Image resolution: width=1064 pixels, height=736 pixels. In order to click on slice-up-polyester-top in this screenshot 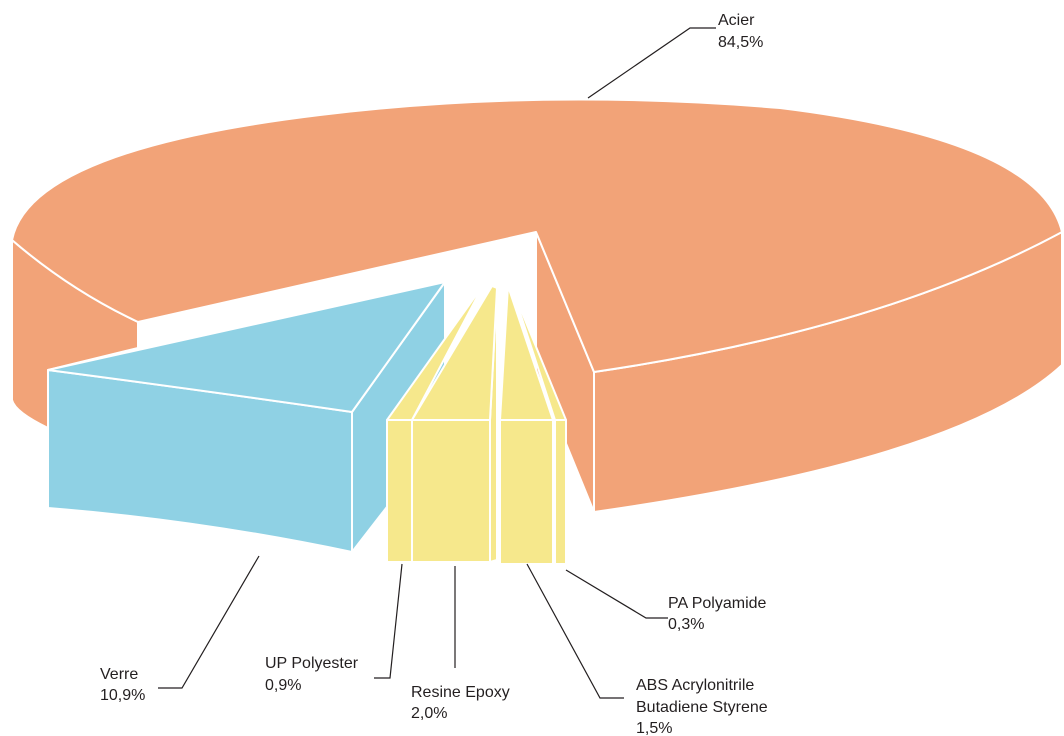, I will do `click(435, 352)`.